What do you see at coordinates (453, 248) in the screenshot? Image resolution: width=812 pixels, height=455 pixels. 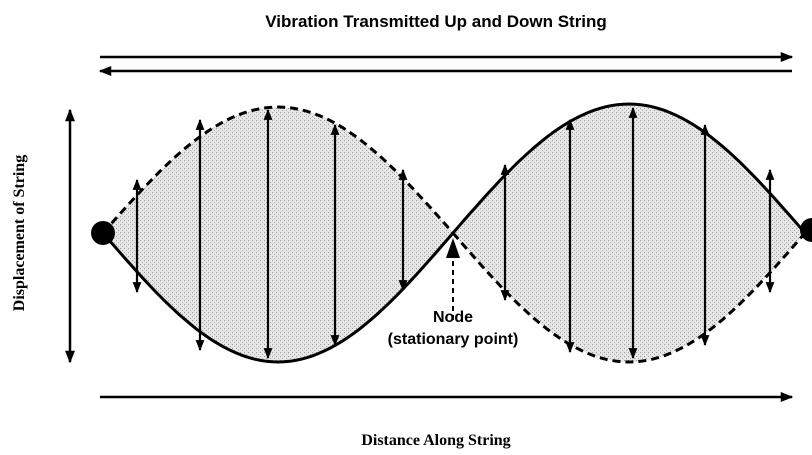 I see `node-arrowhead` at bounding box center [453, 248].